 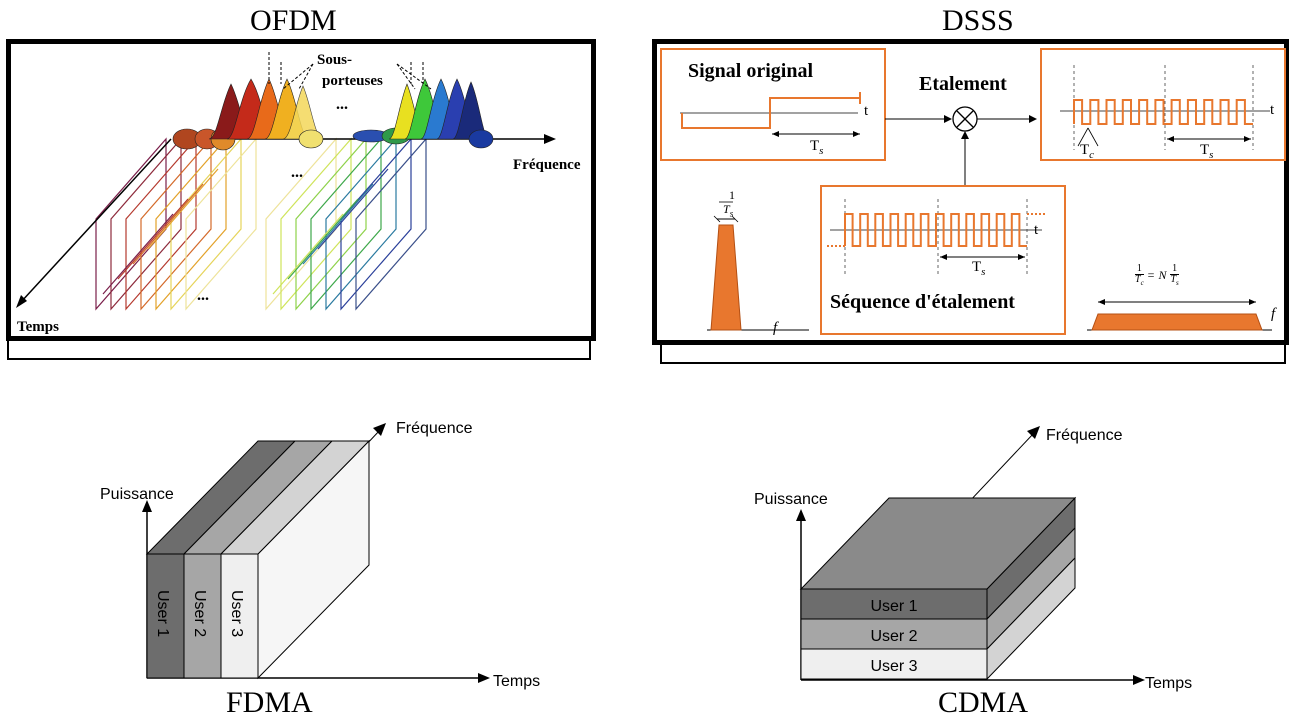 What do you see at coordinates (775, 328) in the screenshot?
I see `narrow-spectrum-f-label: f` at bounding box center [775, 328].